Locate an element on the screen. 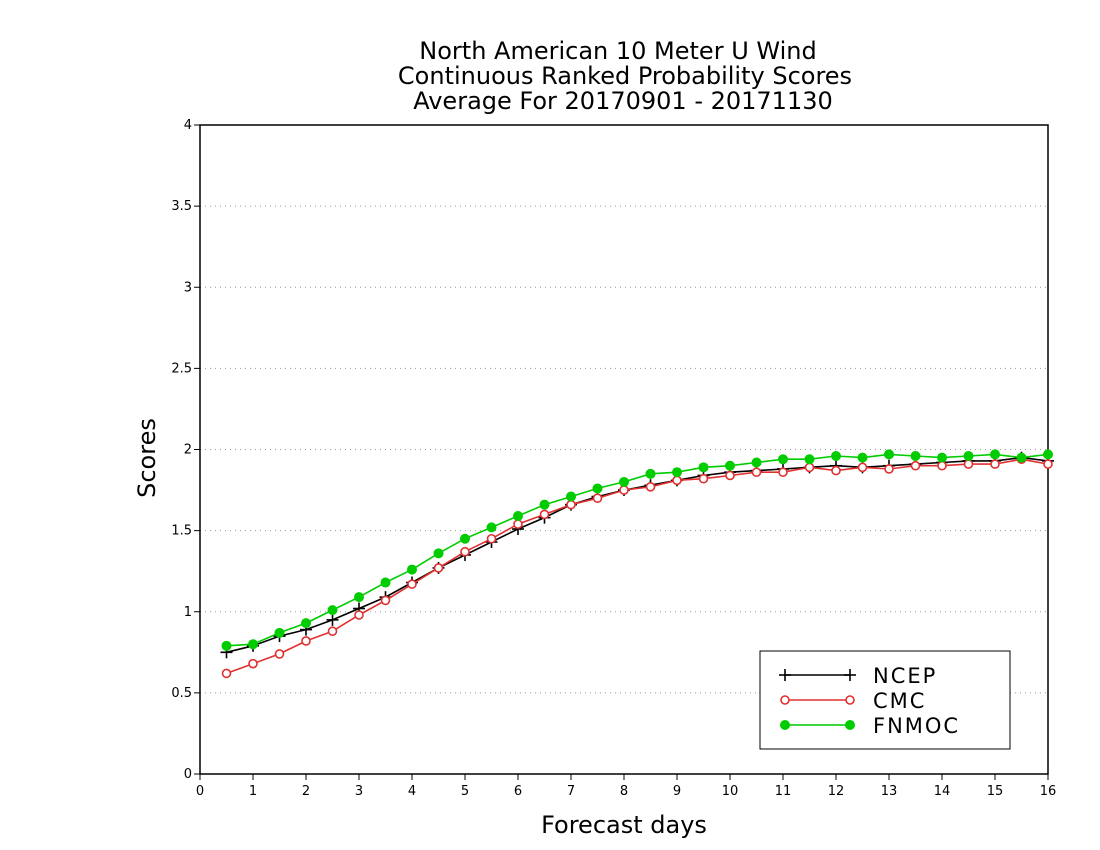 The width and height of the screenshot is (1100, 850). point-ncep is located at coordinates (332, 619).